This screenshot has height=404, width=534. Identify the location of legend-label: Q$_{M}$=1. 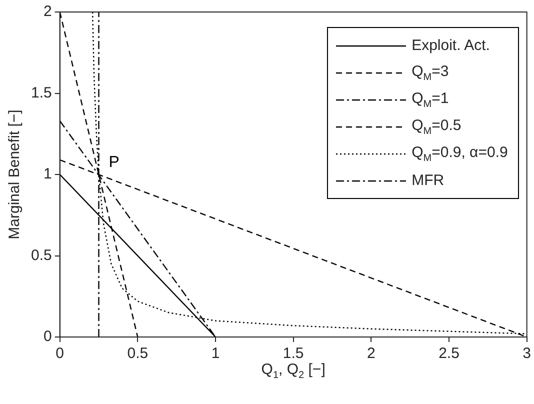
(430, 100).